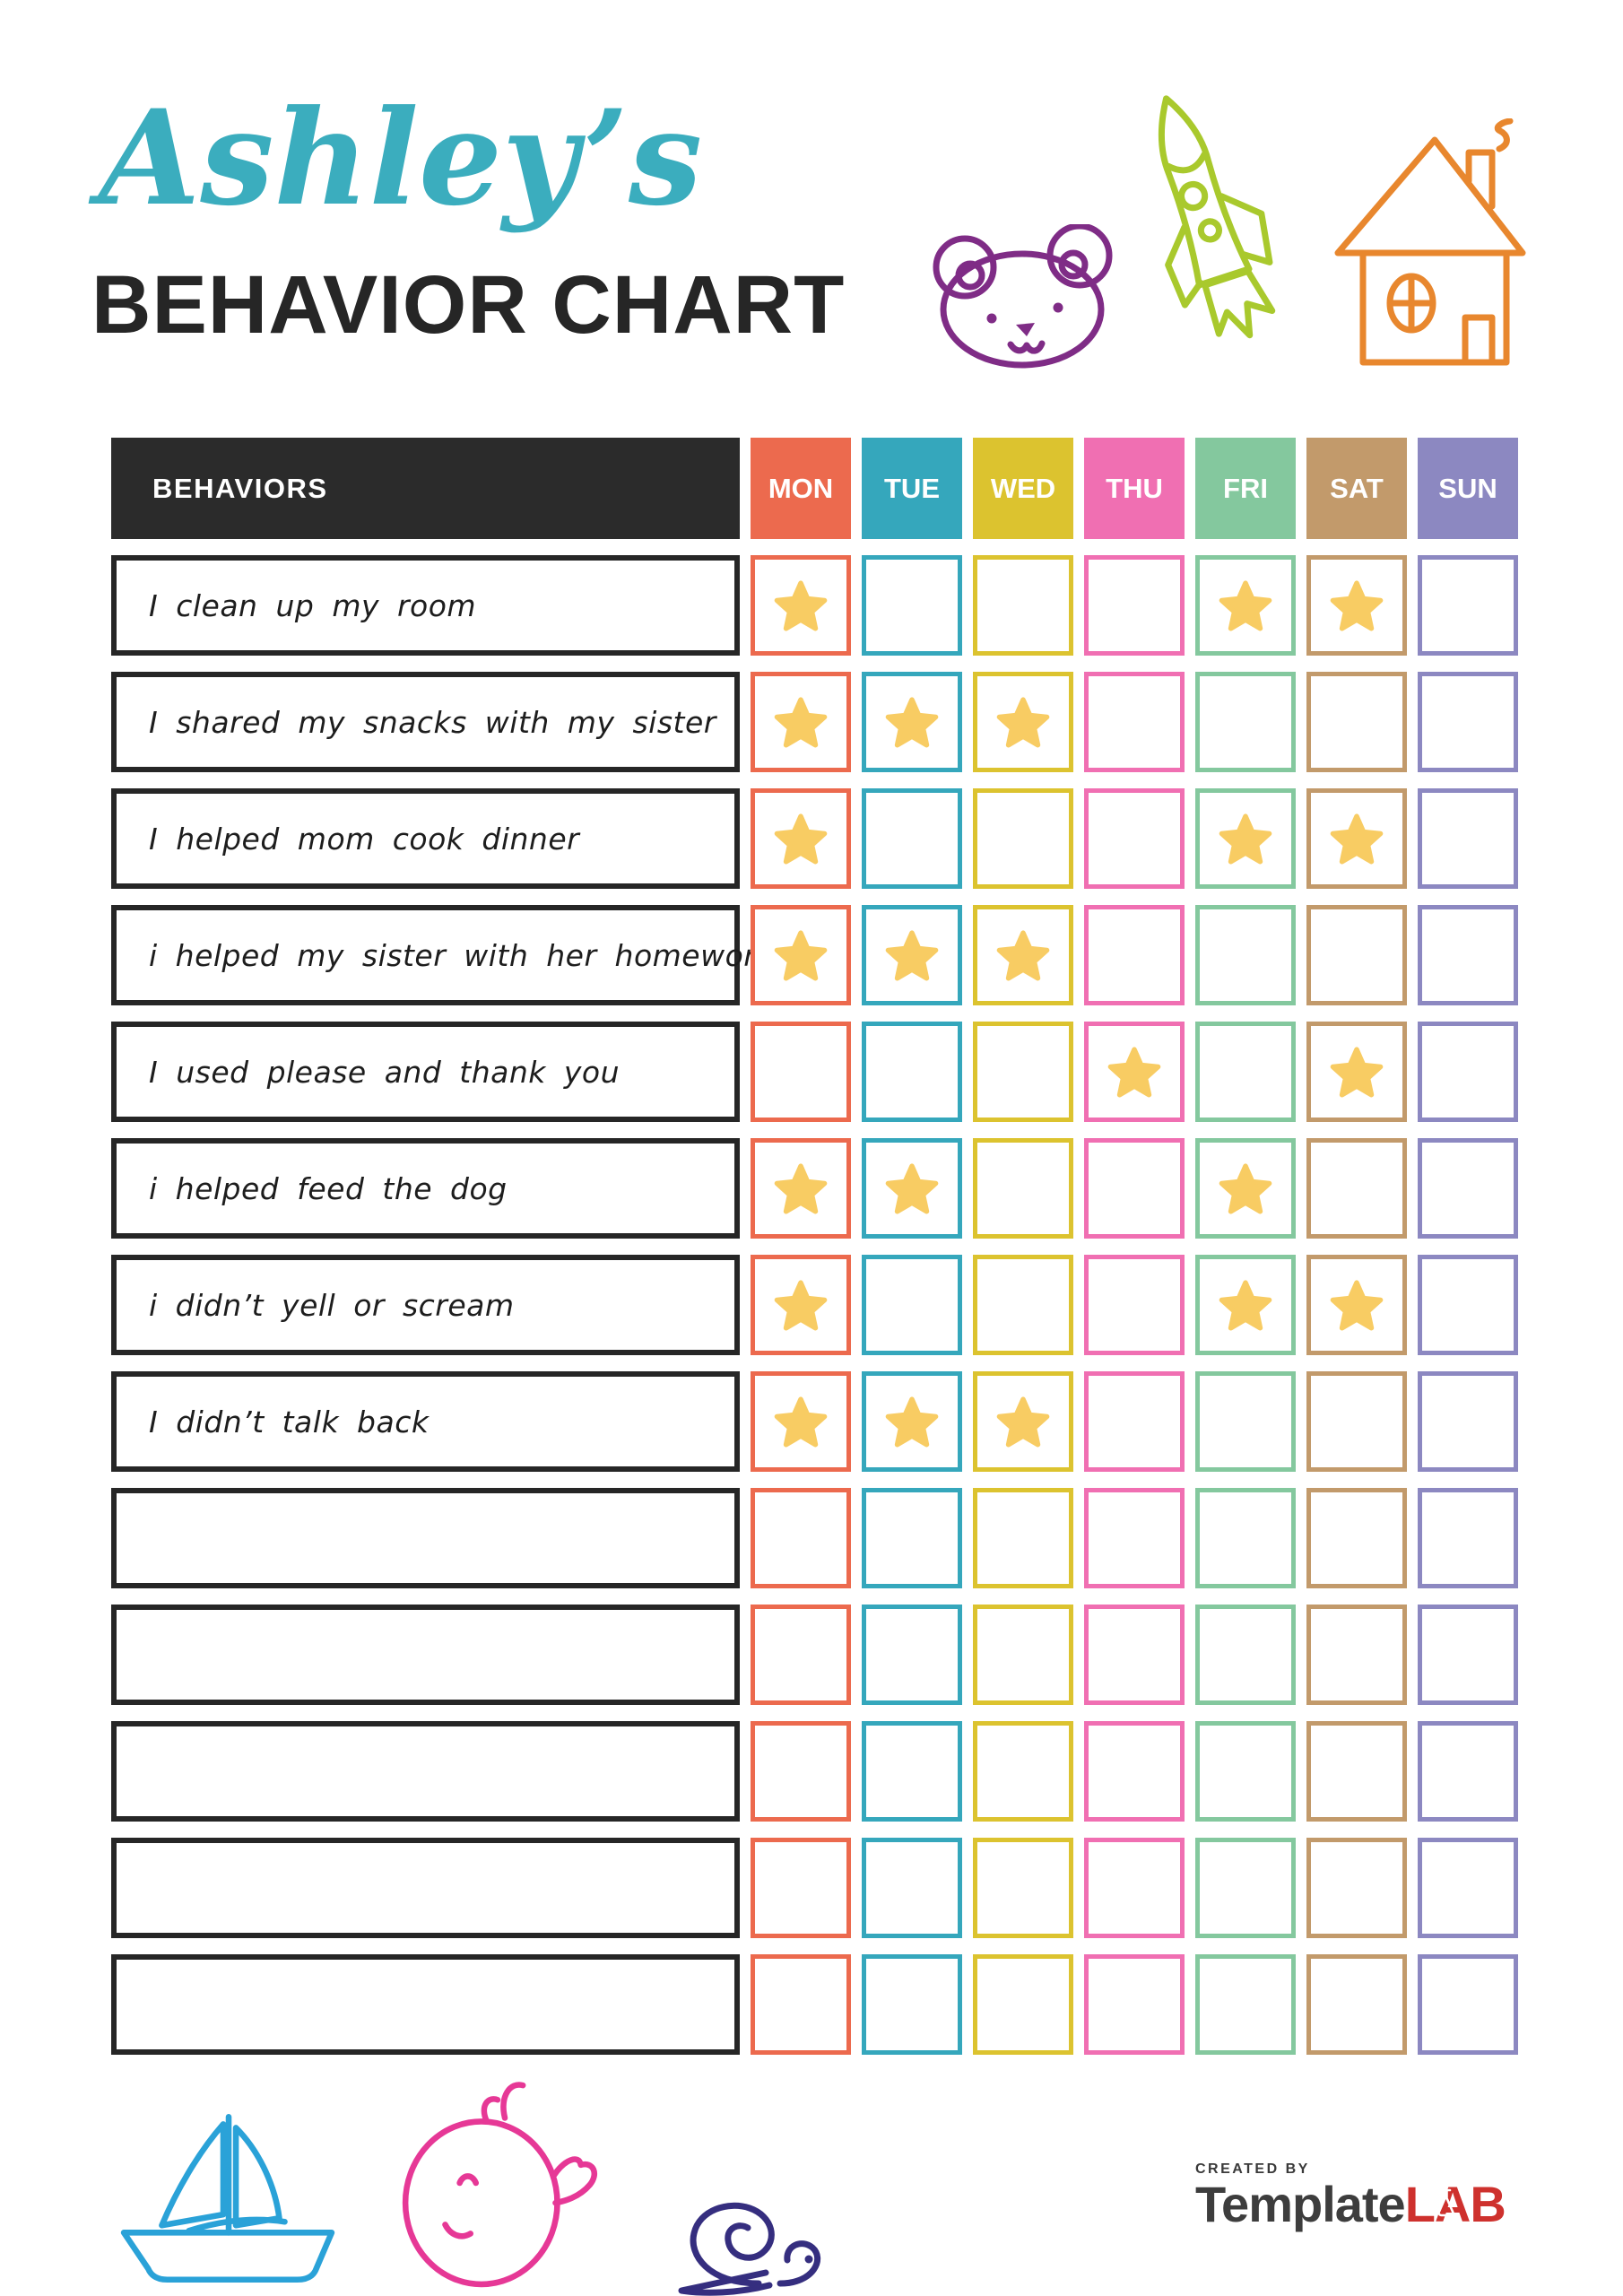  Describe the element at coordinates (425, 1421) in the screenshot. I see `behavior-cell-row8: I didn’t talk back` at that location.